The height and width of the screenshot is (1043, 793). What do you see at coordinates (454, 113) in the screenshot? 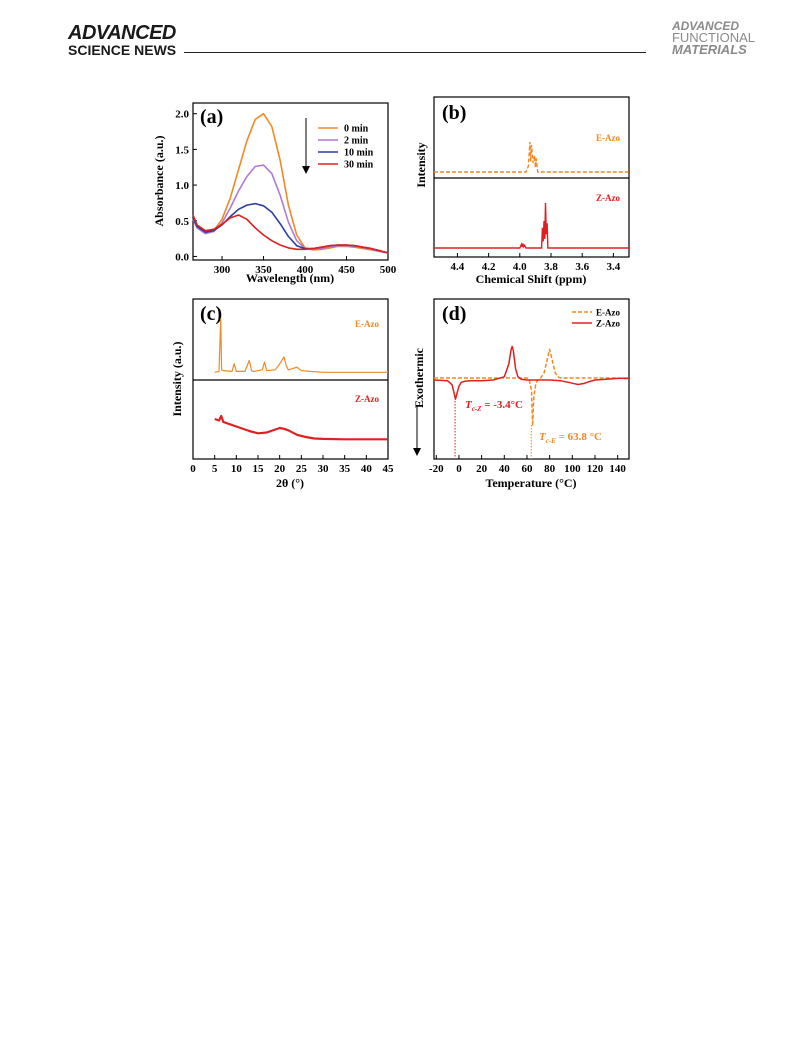
I see `panel-b-label: (b)` at bounding box center [454, 113].